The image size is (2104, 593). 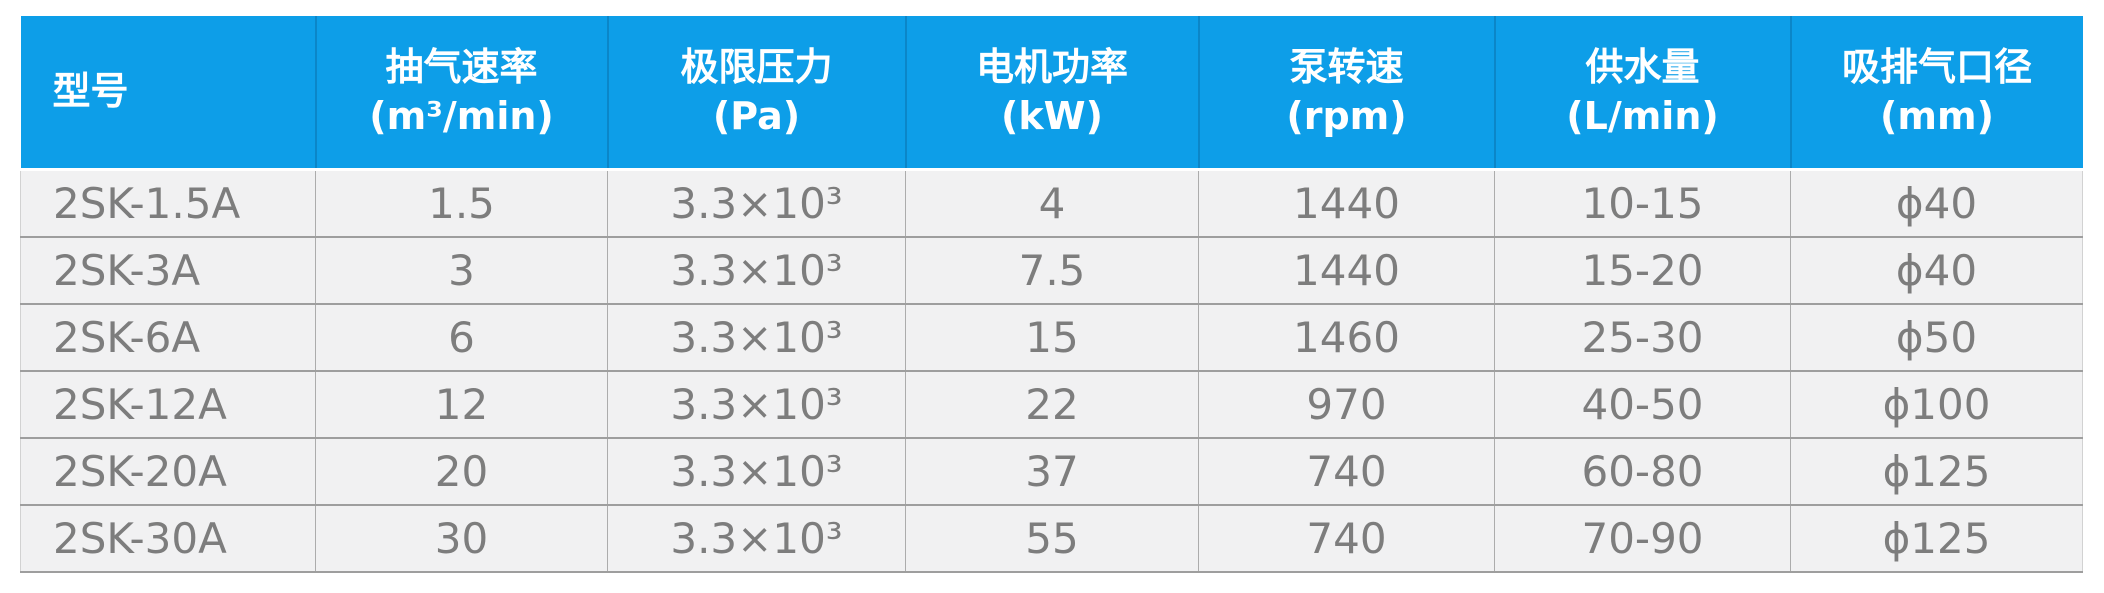 What do you see at coordinates (168, 337) in the screenshot?
I see `cell-model: 2SK-6A` at bounding box center [168, 337].